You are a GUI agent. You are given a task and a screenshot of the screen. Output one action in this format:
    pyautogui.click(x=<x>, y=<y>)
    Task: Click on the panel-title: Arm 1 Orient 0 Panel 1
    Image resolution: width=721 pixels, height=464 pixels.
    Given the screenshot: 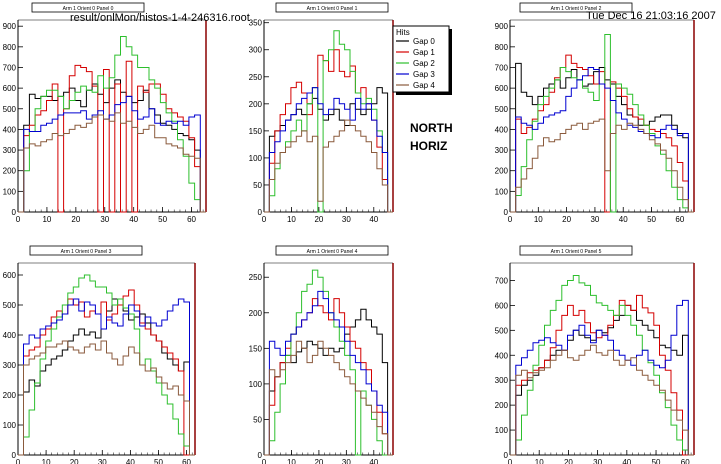 What is the action you would take?
    pyautogui.click(x=332, y=9)
    